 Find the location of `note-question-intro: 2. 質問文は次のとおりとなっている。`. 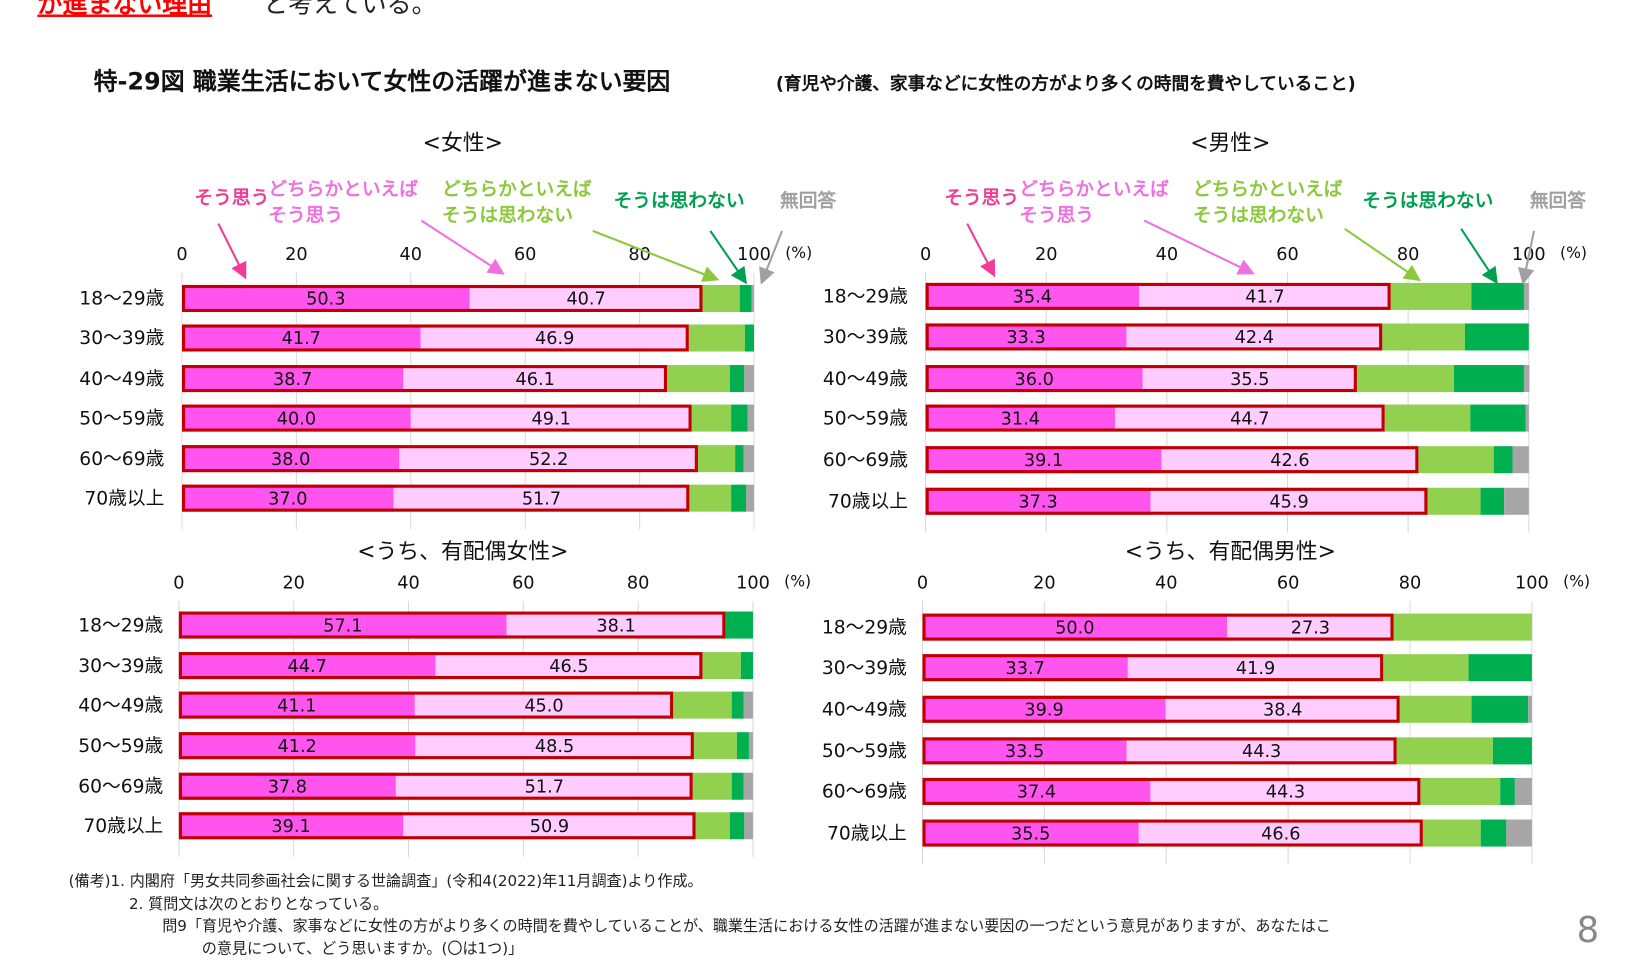

note-question-intro: 2. 質問文は次のとおりとなっている。 is located at coordinates (258, 904).